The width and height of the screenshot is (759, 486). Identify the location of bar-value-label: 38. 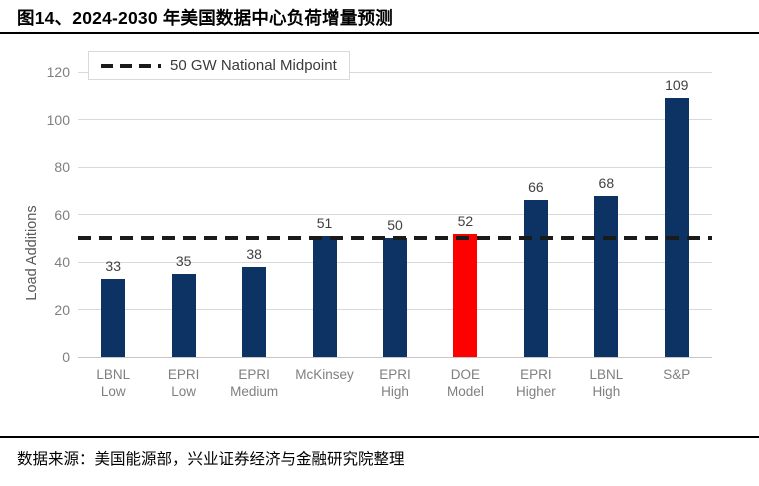
(254, 253).